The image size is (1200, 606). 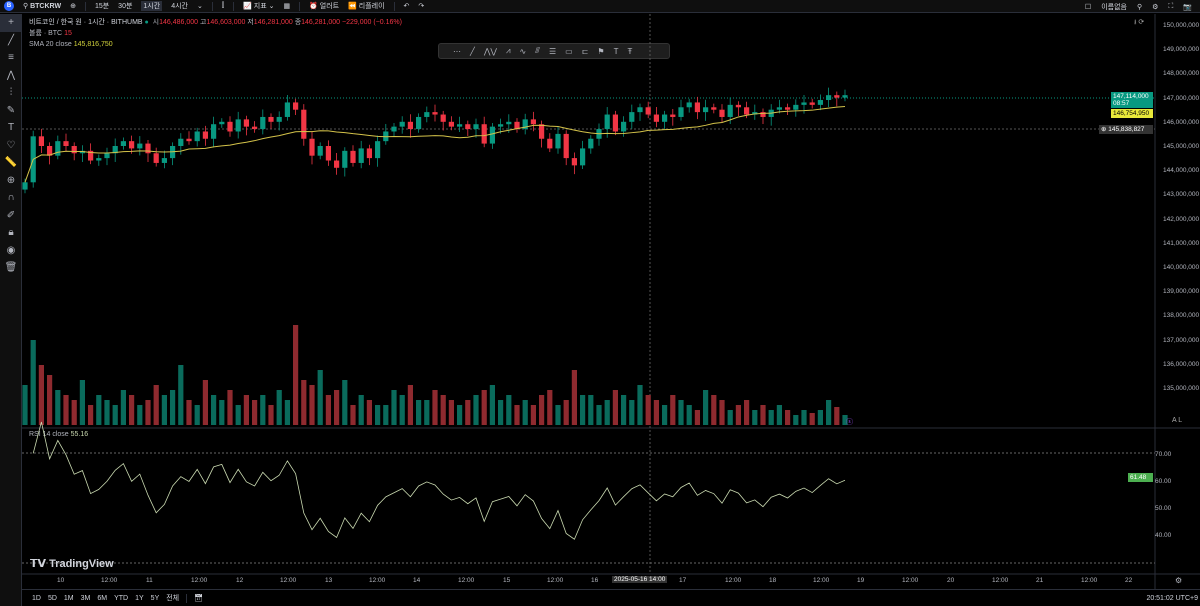 I want to click on range-6m: 6M, so click(x=102, y=598).